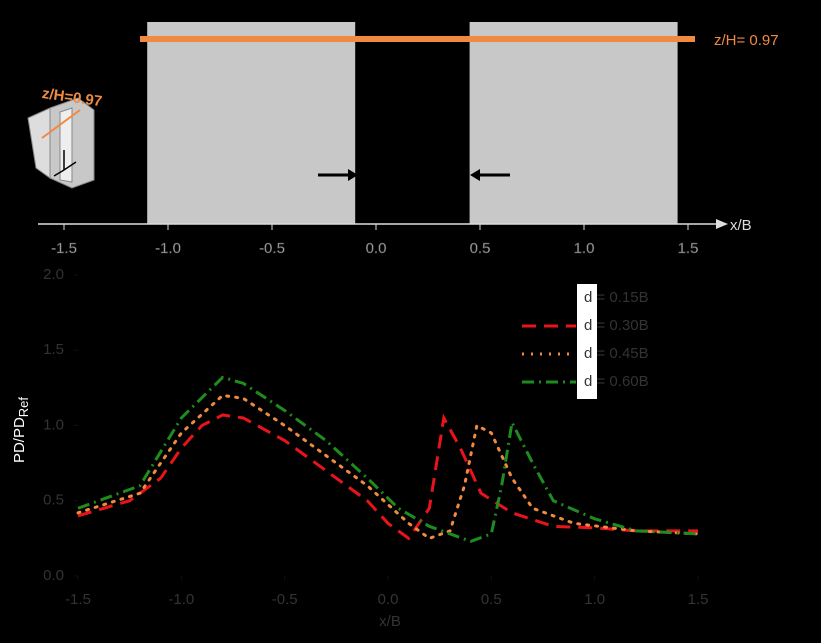  I want to click on legend-label: d = 0.45B, so click(616, 353).